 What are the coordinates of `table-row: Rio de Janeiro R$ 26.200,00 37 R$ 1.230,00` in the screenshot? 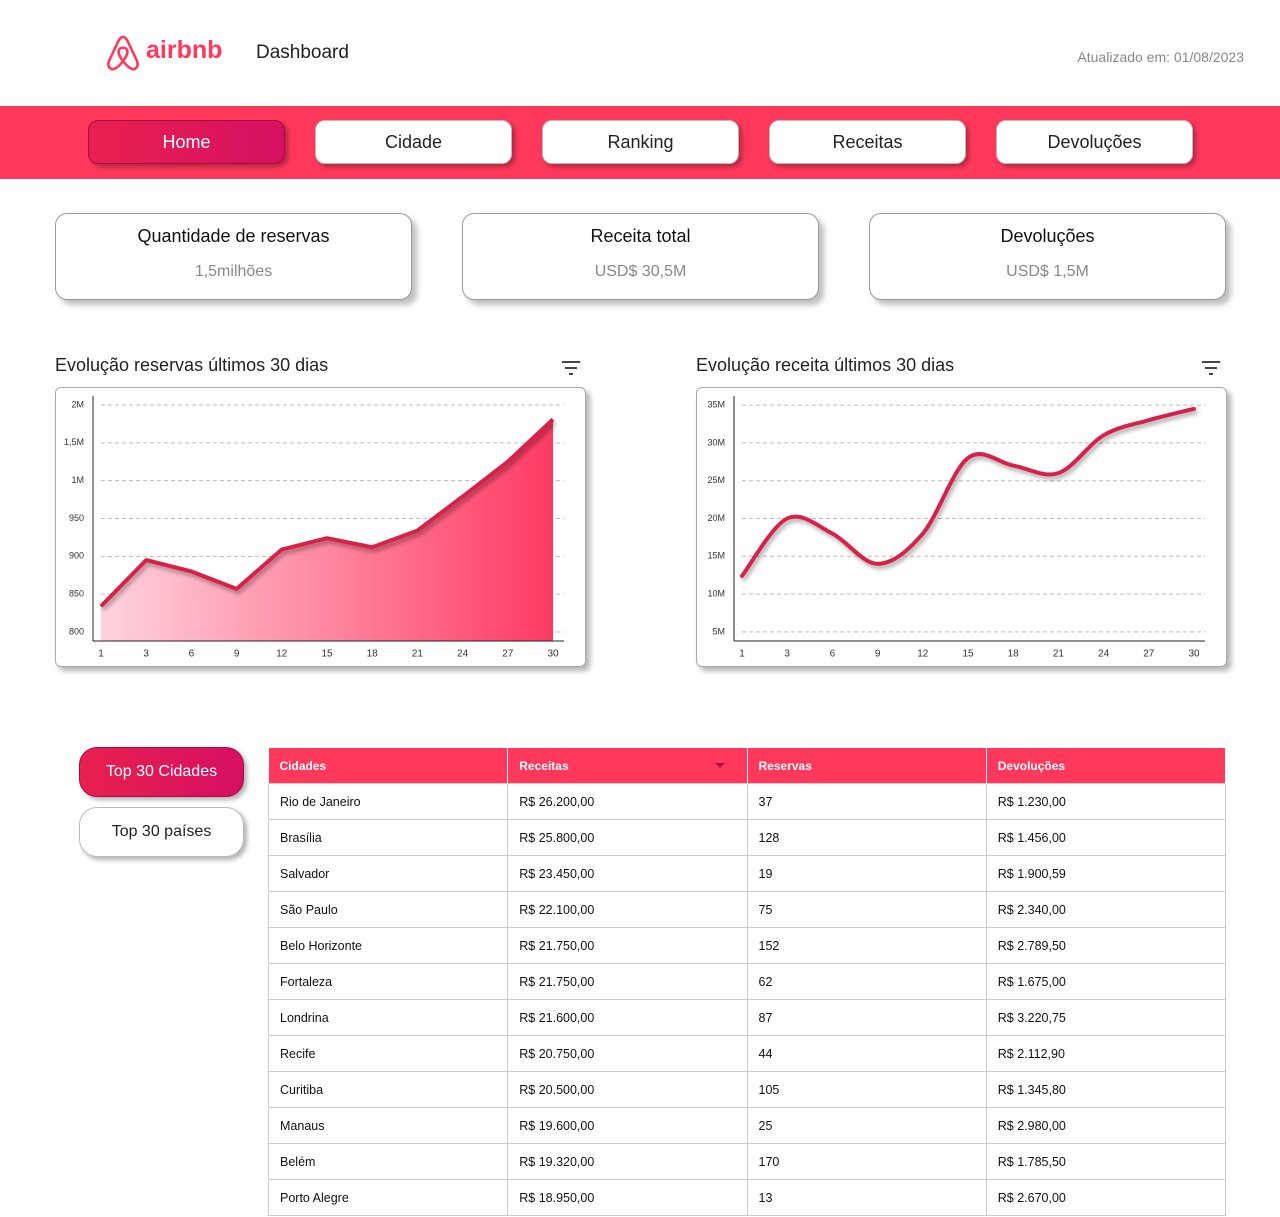 It's located at (747, 801).